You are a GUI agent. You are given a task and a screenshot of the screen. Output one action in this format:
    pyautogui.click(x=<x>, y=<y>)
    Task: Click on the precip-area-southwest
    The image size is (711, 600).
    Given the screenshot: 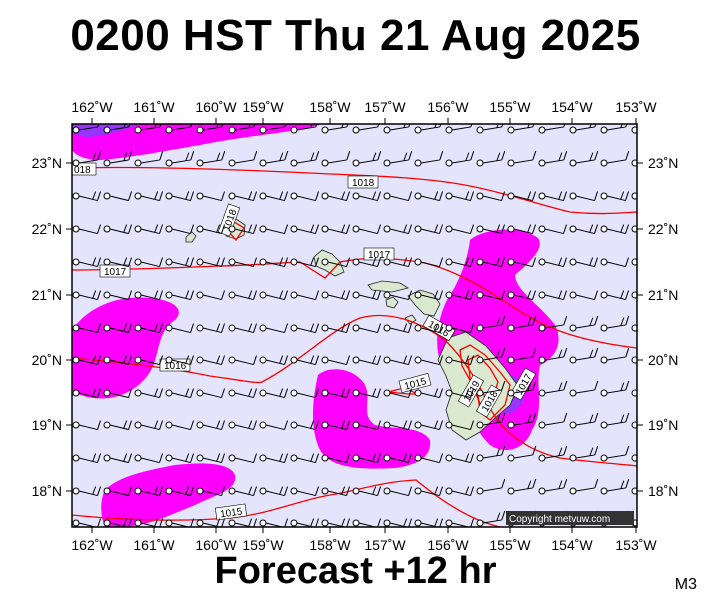 What is the action you would take?
    pyautogui.click(x=168, y=495)
    